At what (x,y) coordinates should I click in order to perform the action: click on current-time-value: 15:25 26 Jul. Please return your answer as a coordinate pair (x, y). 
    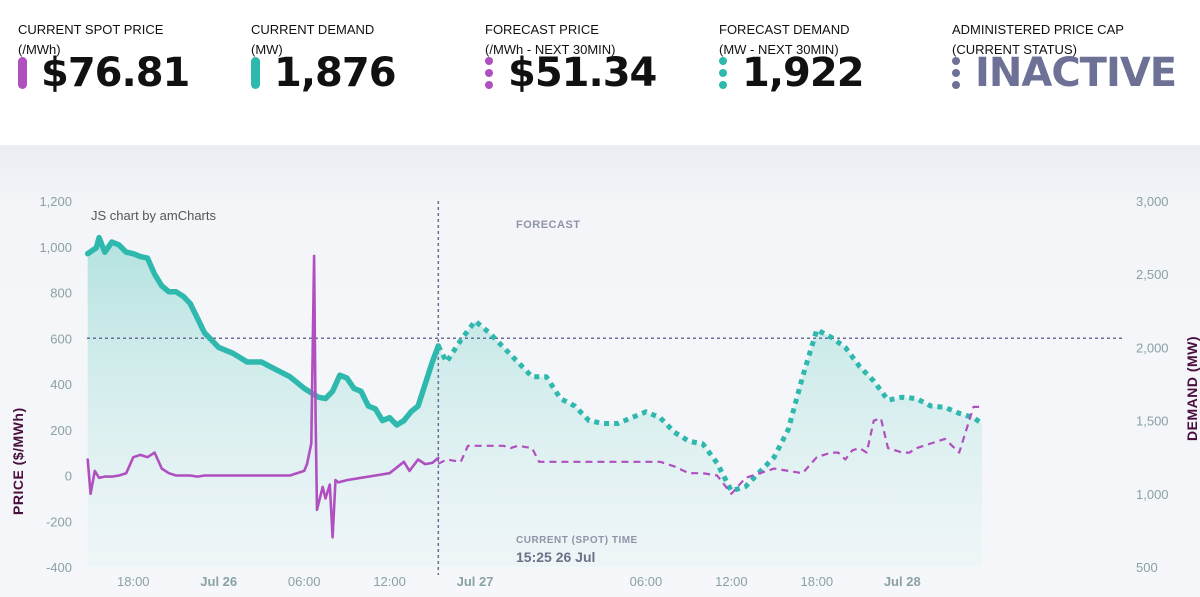
    Looking at the image, I should click on (555, 557).